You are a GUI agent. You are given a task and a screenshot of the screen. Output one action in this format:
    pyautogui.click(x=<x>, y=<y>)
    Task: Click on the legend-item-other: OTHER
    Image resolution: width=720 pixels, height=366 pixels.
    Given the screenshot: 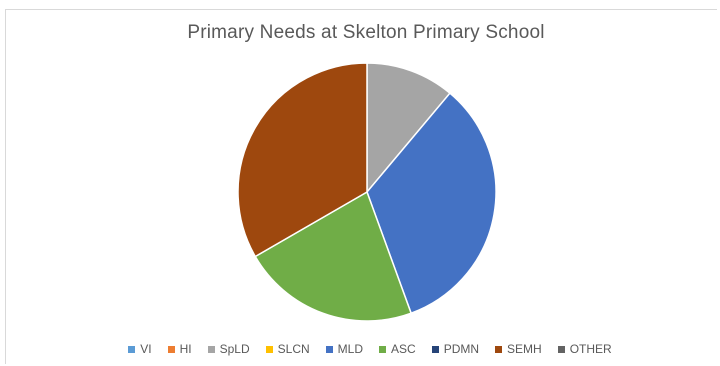 What is the action you would take?
    pyautogui.click(x=584, y=349)
    